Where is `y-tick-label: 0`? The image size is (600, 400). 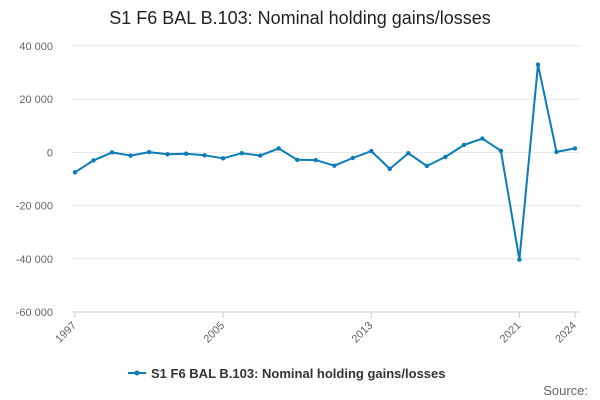
y-tick-label: 0 is located at coordinates (50, 153).